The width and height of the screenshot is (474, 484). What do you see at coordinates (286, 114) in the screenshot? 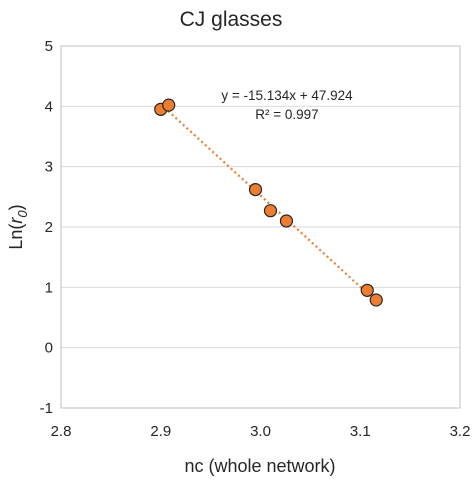
I see `r-squared-label: R² = 0.997` at bounding box center [286, 114].